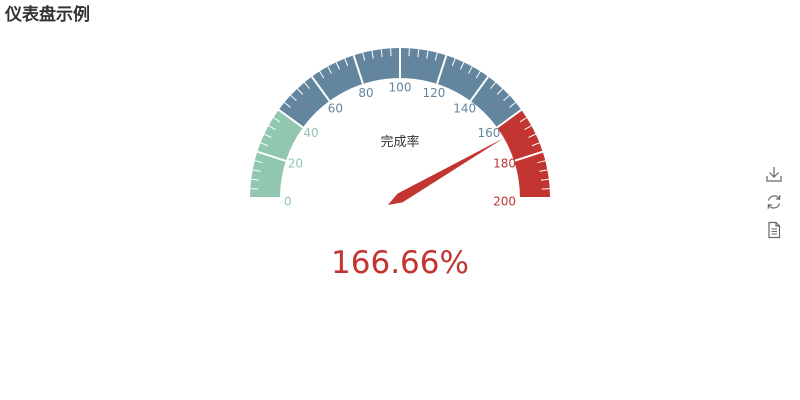 This screenshot has width=800, height=400. I want to click on page-title: 仪表盘示例, so click(47, 15).